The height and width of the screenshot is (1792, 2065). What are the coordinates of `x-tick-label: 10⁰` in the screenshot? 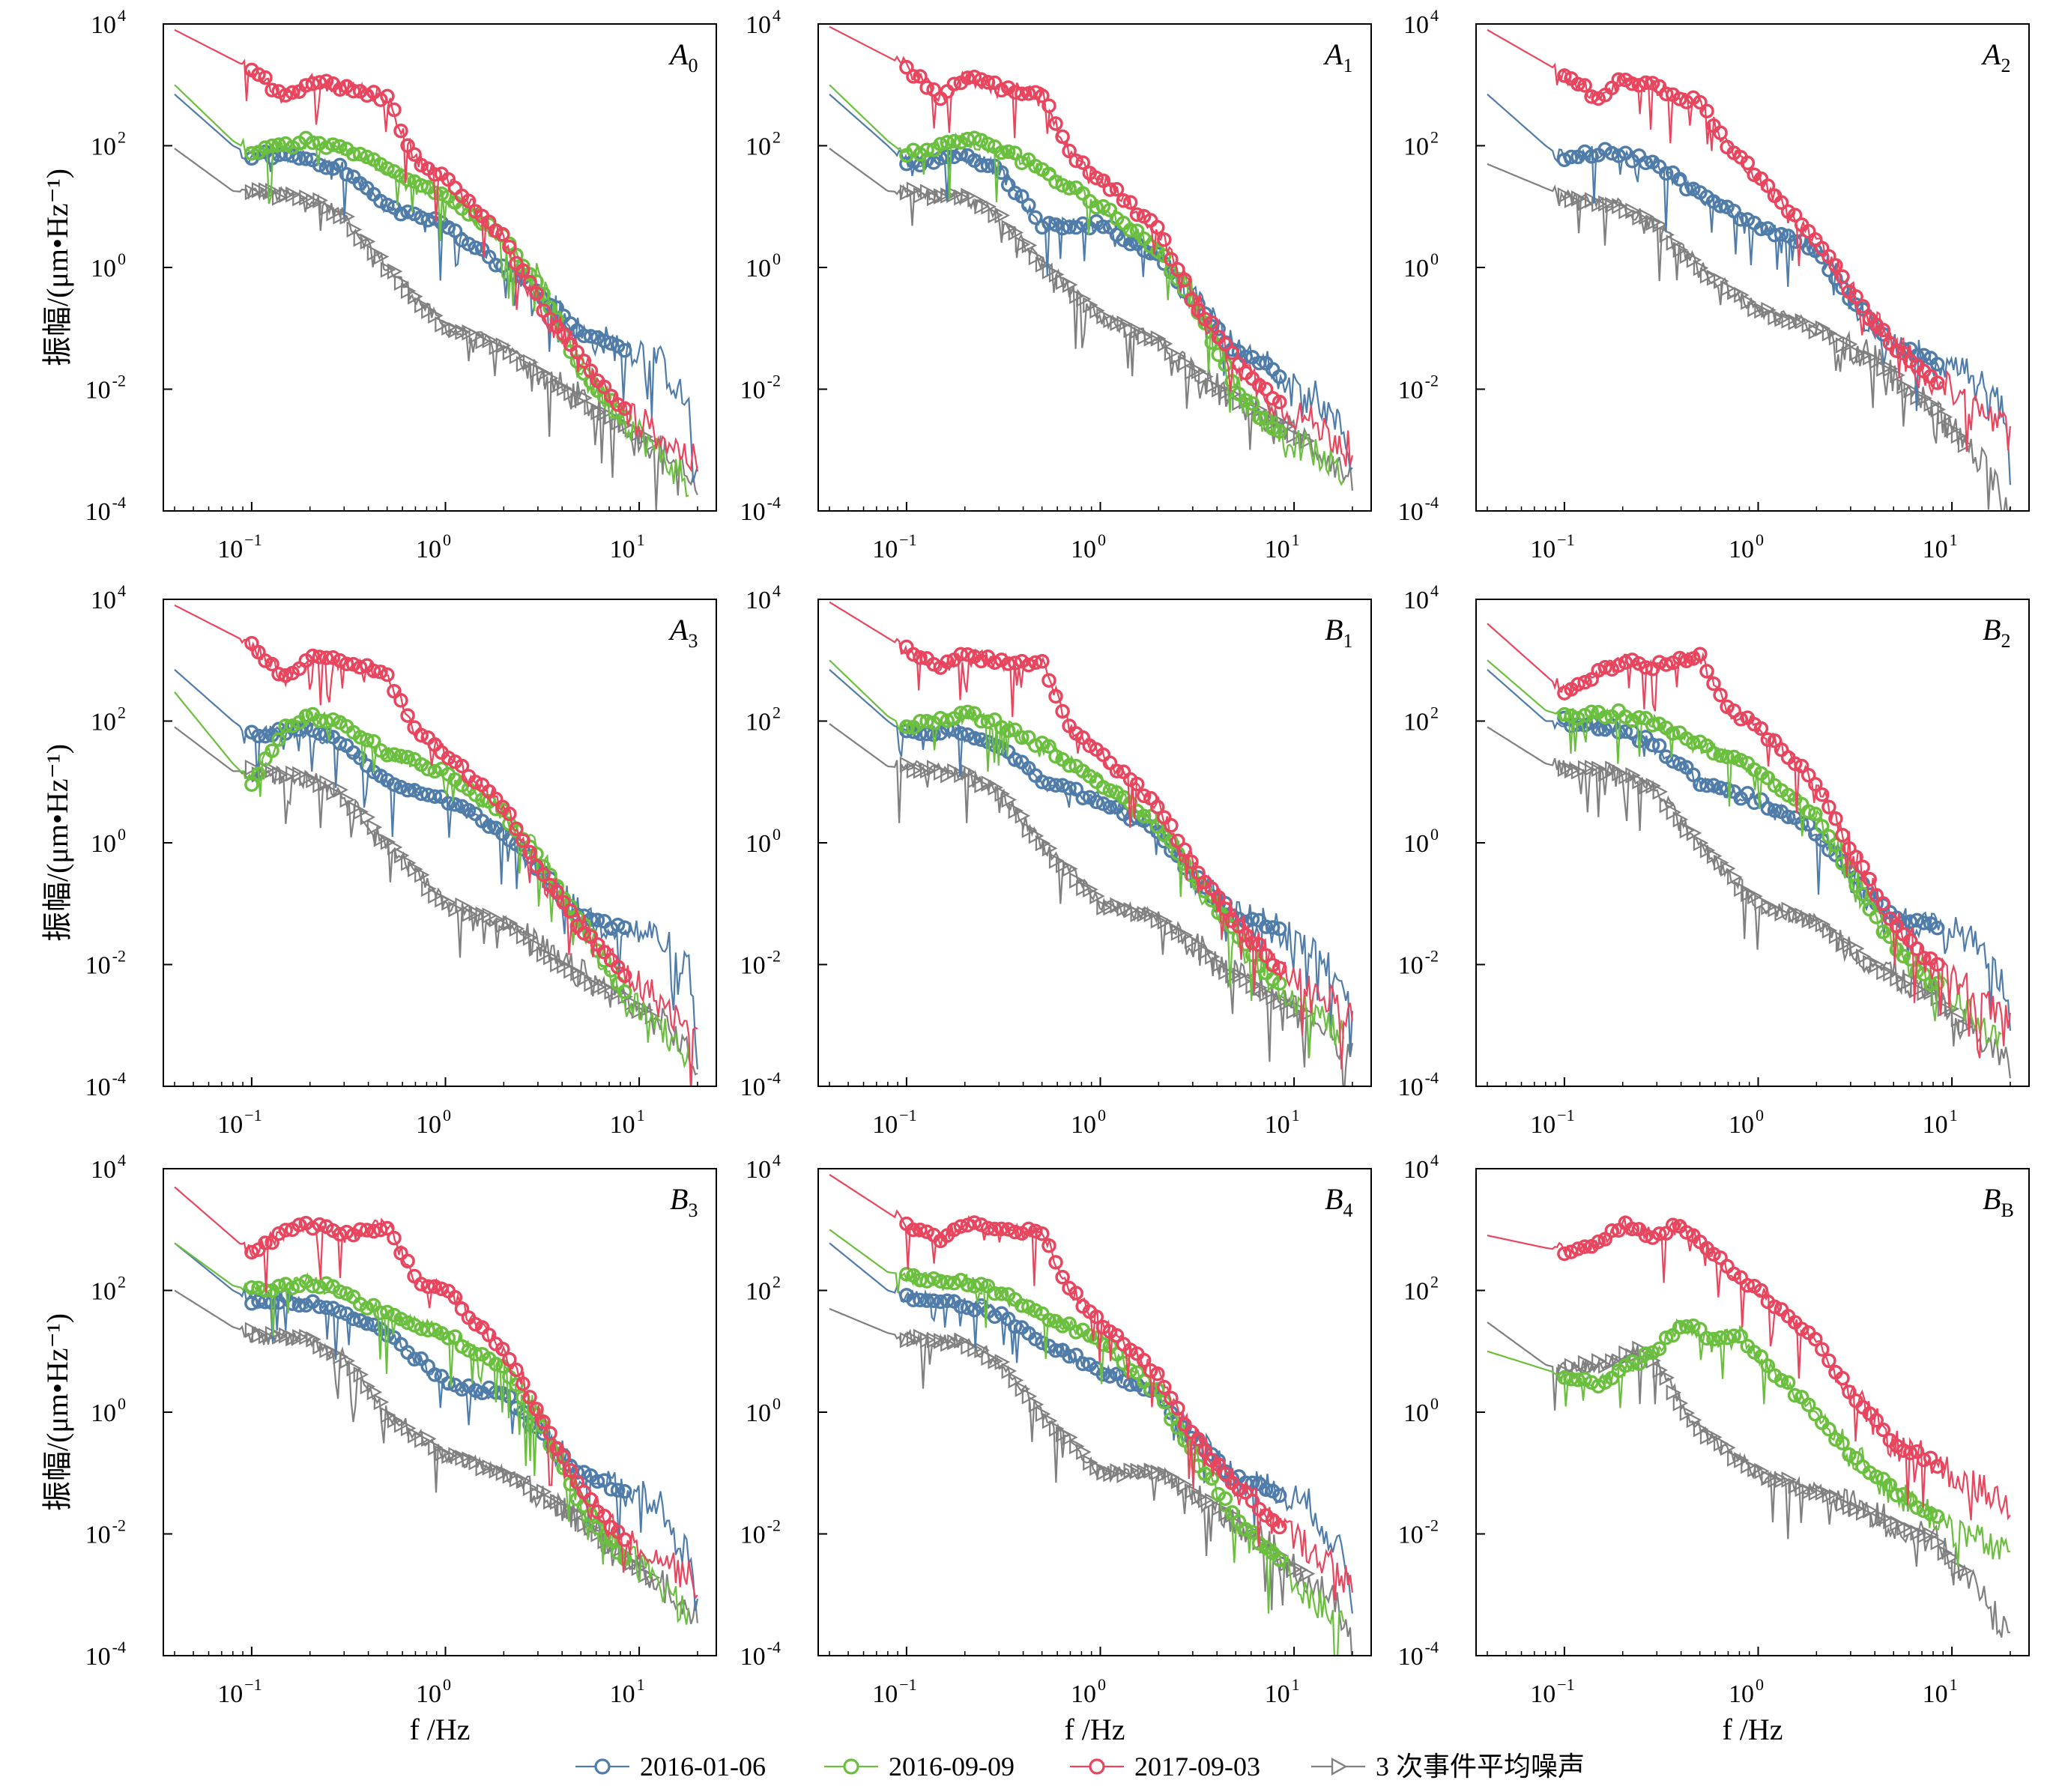 It's located at (1746, 1122).